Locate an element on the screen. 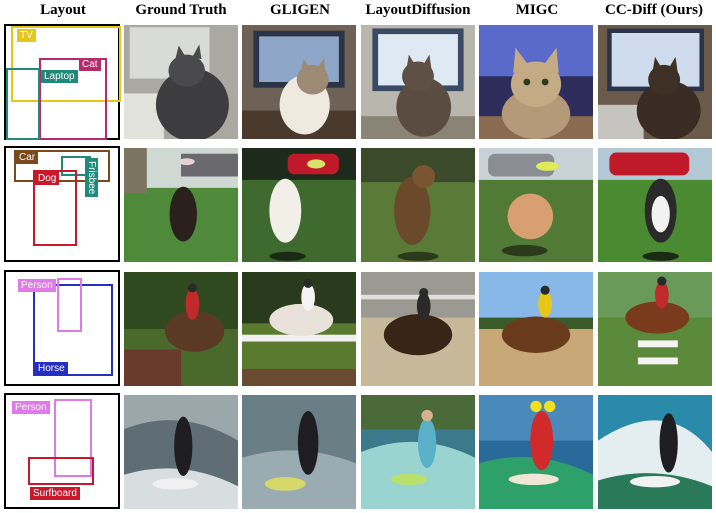 This screenshot has width=716, height=513. image-row2-migc is located at coordinates (536, 205).